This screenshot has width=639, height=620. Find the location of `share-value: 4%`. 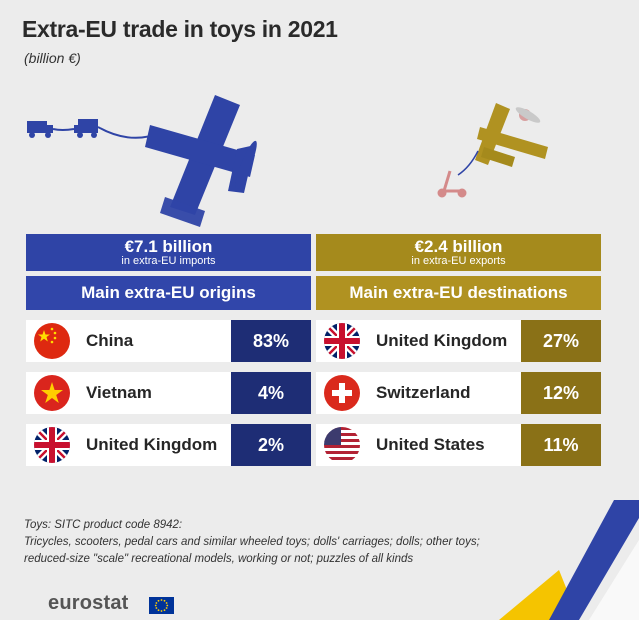

share-value: 4% is located at coordinates (271, 393).